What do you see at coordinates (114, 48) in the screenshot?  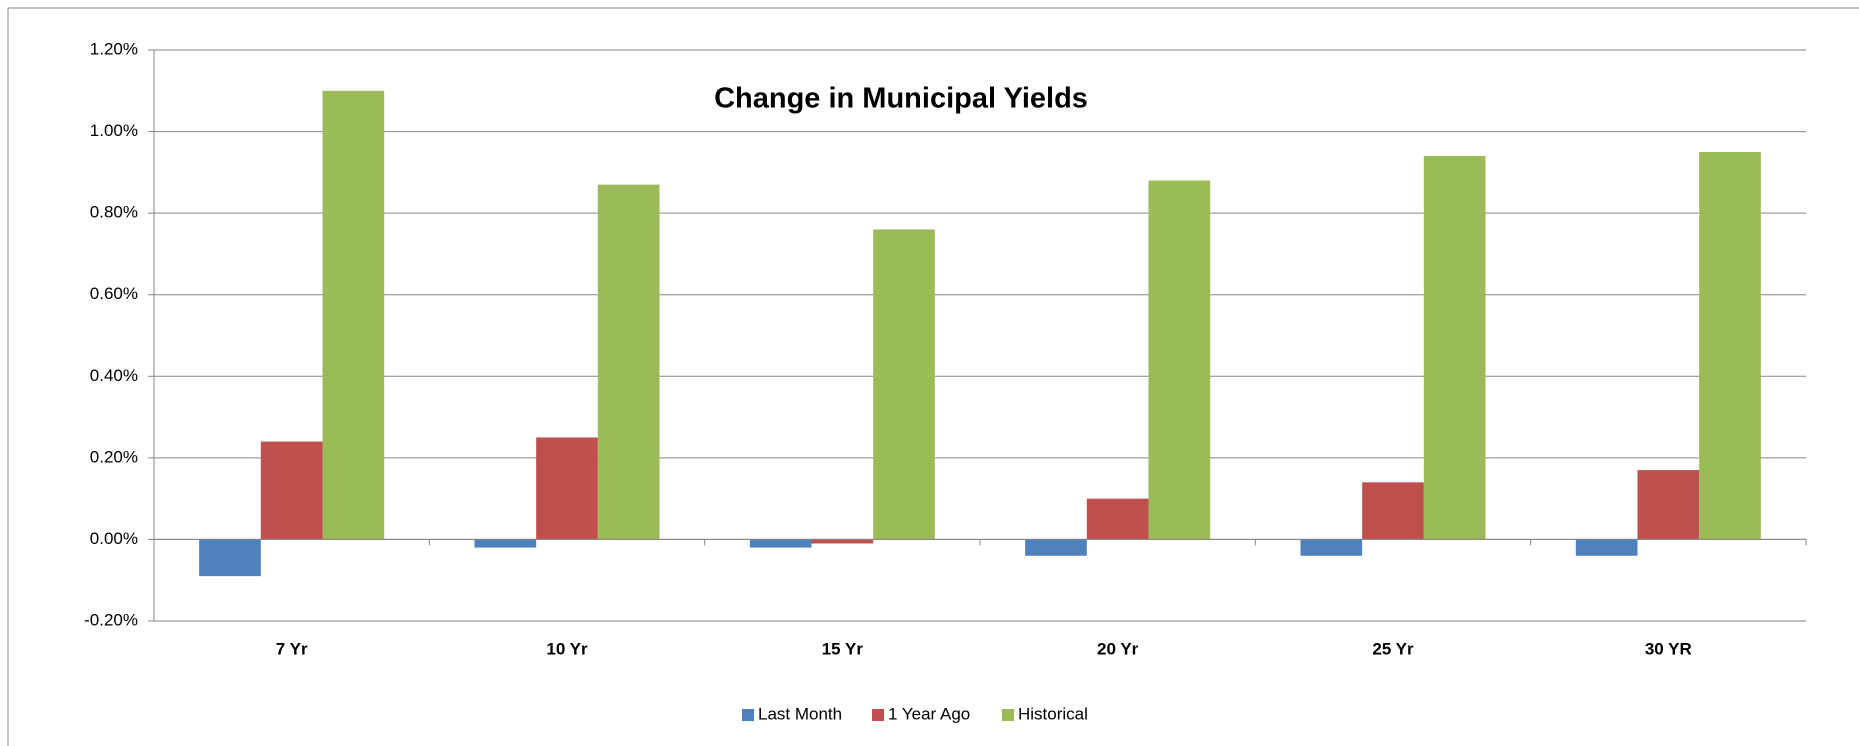 I see `y-tick-label: 1.20%` at bounding box center [114, 48].